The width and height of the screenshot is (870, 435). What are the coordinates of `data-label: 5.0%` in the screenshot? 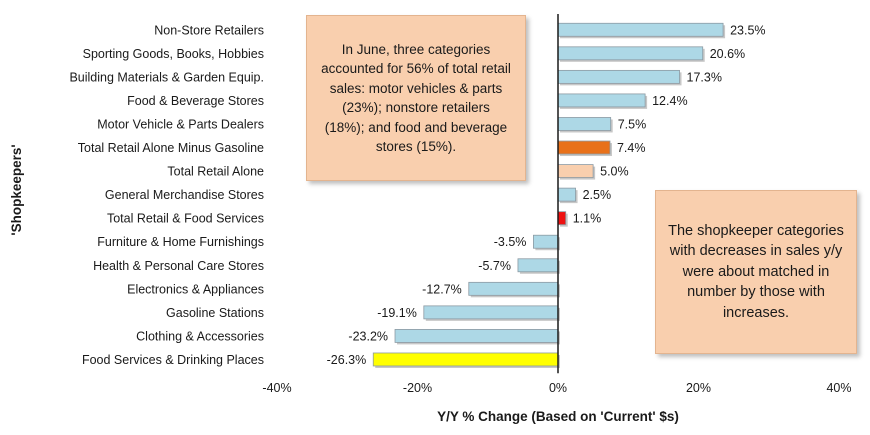 It's located at (614, 172).